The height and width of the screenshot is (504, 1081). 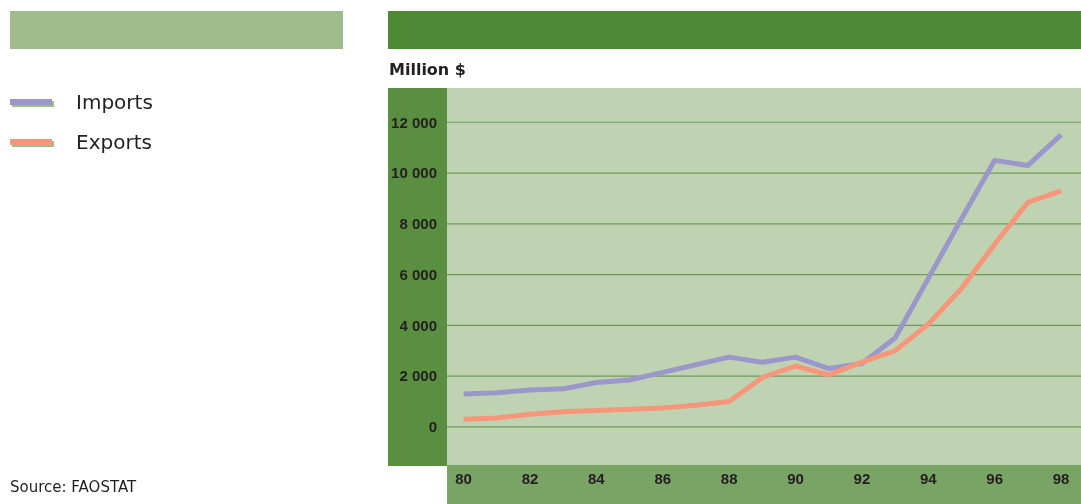 What do you see at coordinates (73, 487) in the screenshot?
I see `source-note: Source: FAOSTAT` at bounding box center [73, 487].